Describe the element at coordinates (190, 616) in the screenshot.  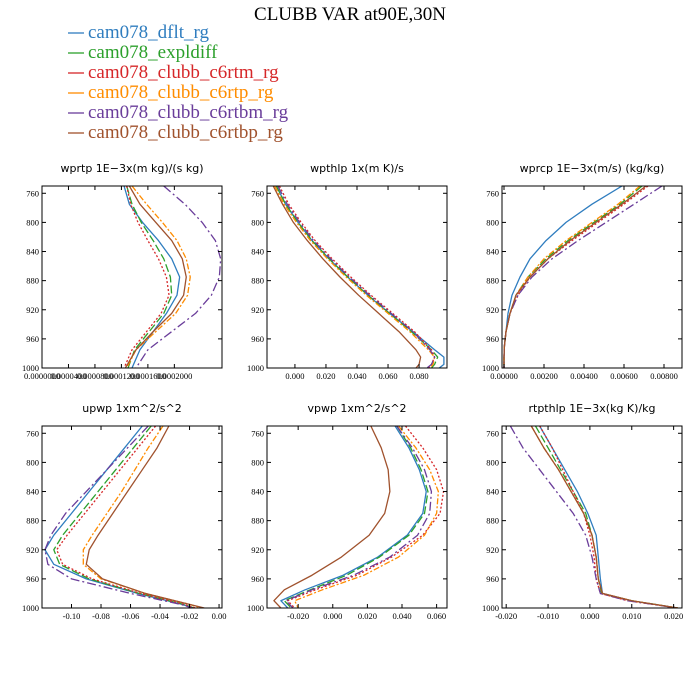
I see `x-tick-label: -0.02` at that location.